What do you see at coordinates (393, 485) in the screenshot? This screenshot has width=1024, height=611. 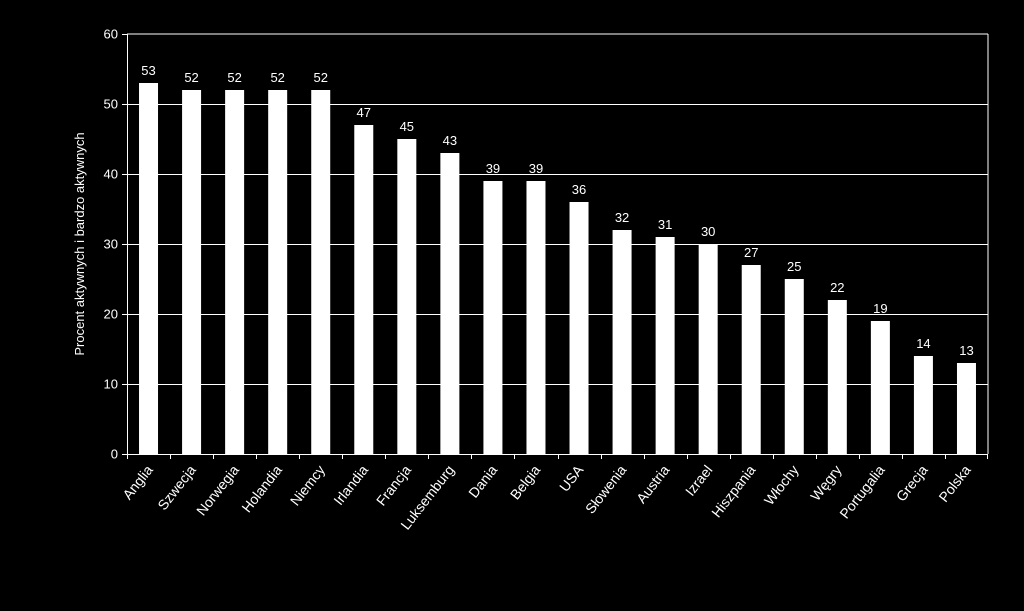 I see `x-category-label: Francja` at bounding box center [393, 485].